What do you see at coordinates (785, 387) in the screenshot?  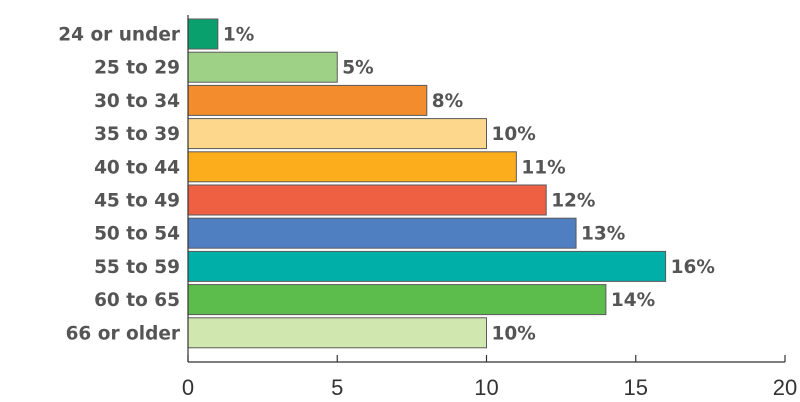 I see `x-tick-label: 20` at bounding box center [785, 387].